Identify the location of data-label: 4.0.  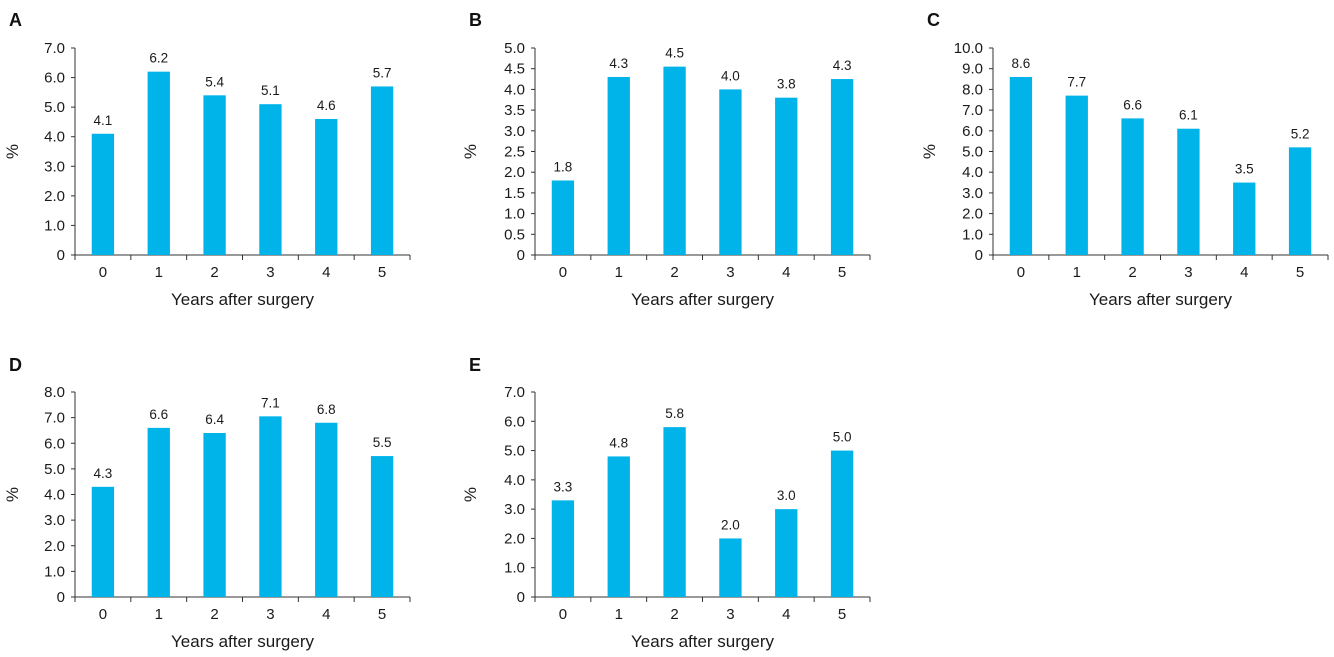
(730, 75).